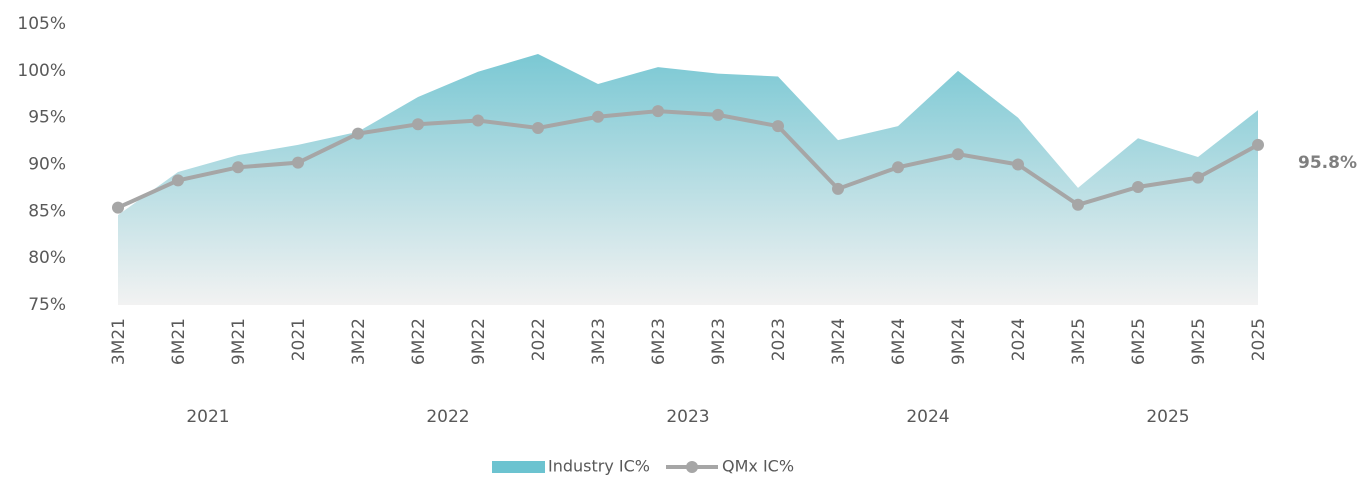 This screenshot has width=1367, height=477. I want to click on x-tick-label: 3M24, so click(839, 341).